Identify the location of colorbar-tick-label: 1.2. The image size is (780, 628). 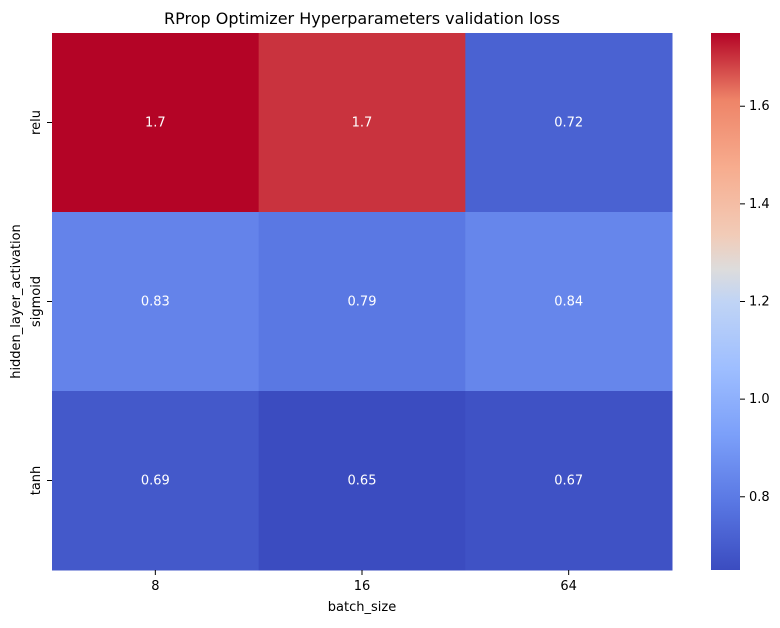
(759, 302).